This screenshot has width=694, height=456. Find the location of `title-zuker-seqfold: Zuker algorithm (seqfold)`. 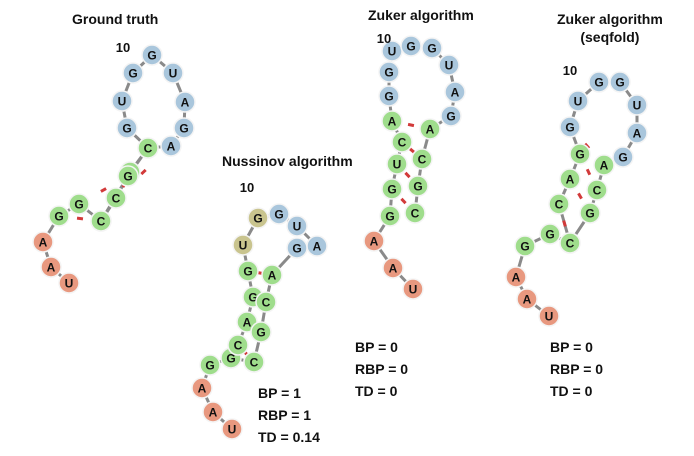

title-zuker-seqfold: Zuker algorithm (seqfold) is located at coordinates (610, 28).